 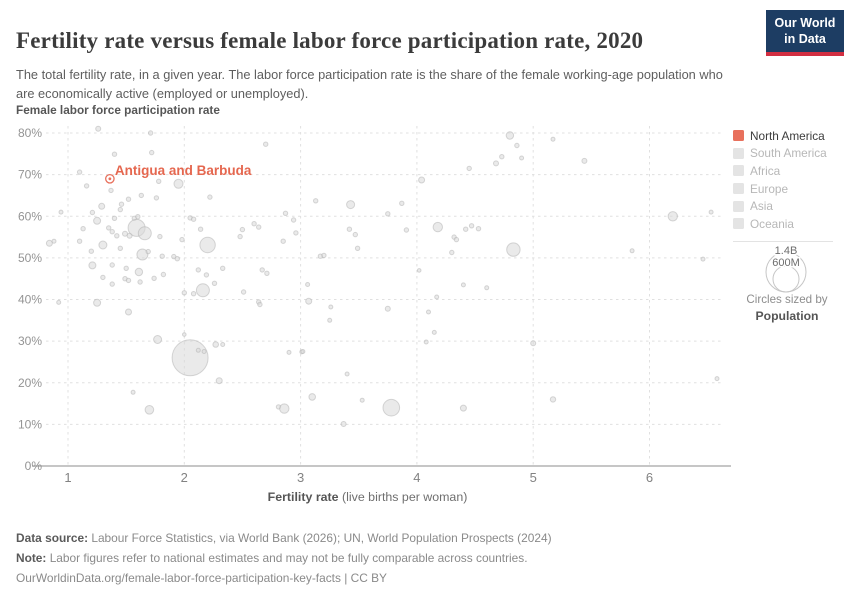 What do you see at coordinates (791, 154) in the screenshot?
I see `legend-item-south-america: South America` at bounding box center [791, 154].